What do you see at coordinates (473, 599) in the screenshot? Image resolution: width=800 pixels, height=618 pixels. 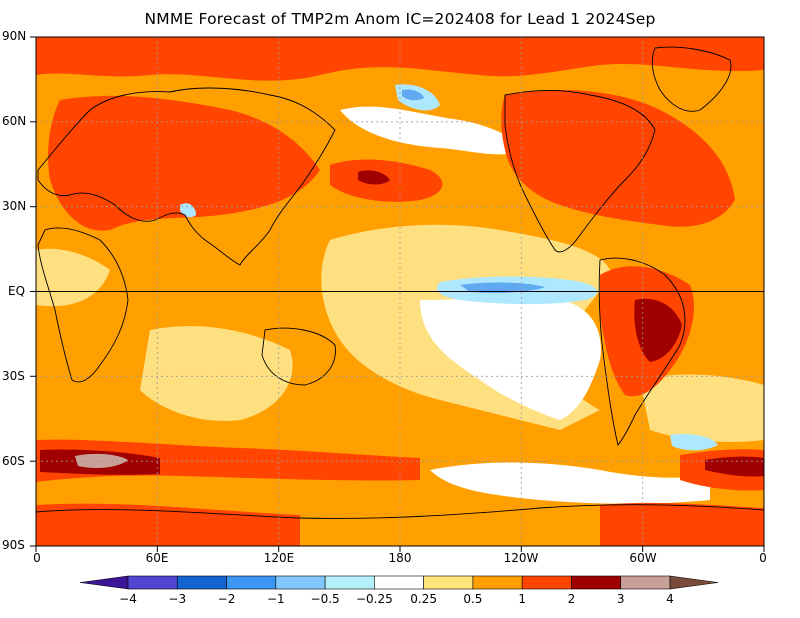 I see `colorbar-label: 0.5` at bounding box center [473, 599].